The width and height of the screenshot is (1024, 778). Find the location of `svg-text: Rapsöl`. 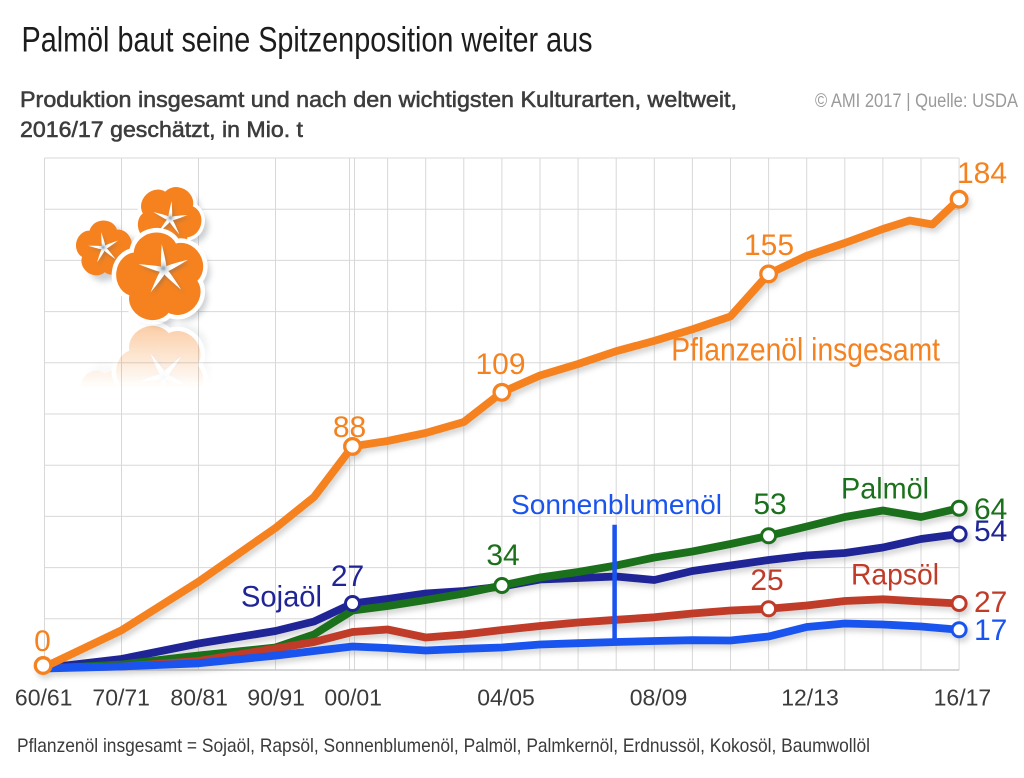

svg-text: Rapsöl is located at coordinates (895, 575).